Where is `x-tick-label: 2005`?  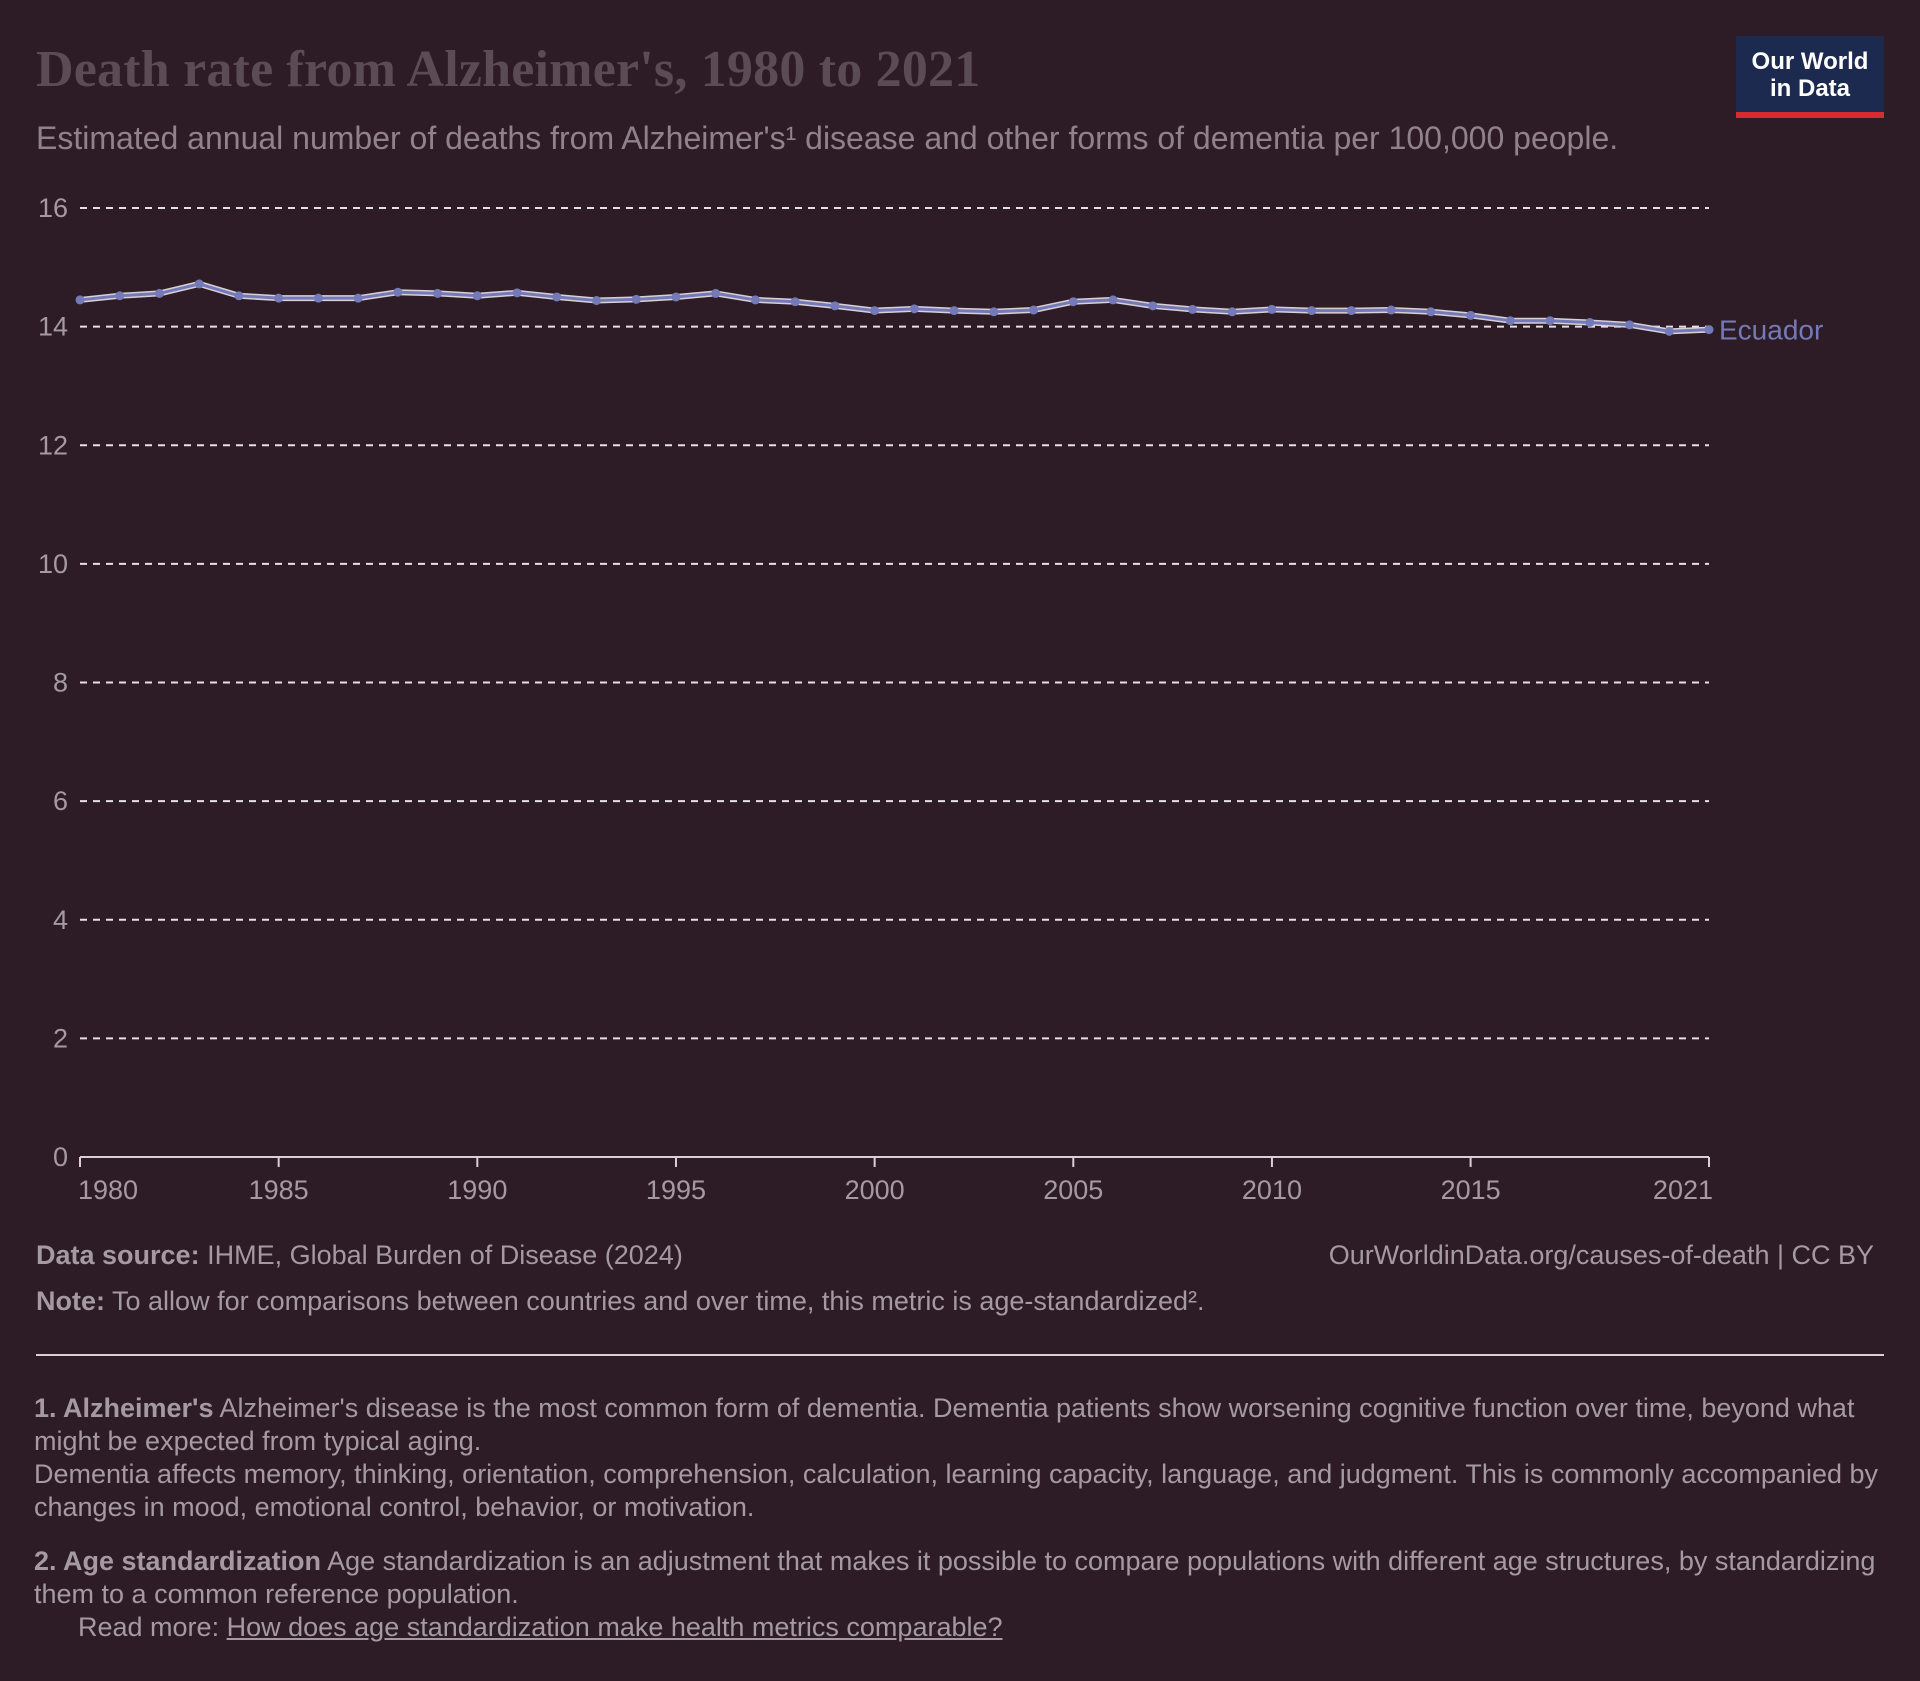
x-tick-label: 2005 is located at coordinates (1073, 1190).